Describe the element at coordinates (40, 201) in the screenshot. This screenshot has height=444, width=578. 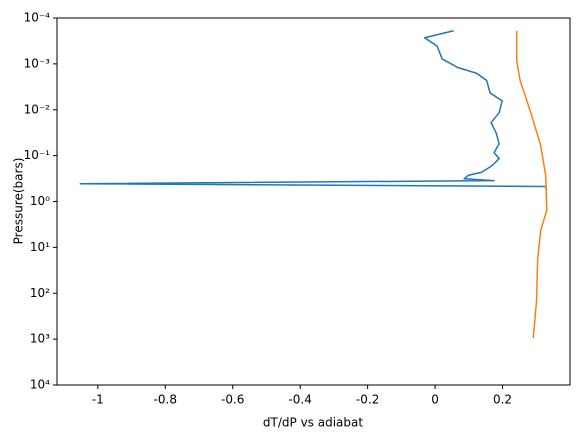
I see `y-tick-label: 10⁰` at that location.